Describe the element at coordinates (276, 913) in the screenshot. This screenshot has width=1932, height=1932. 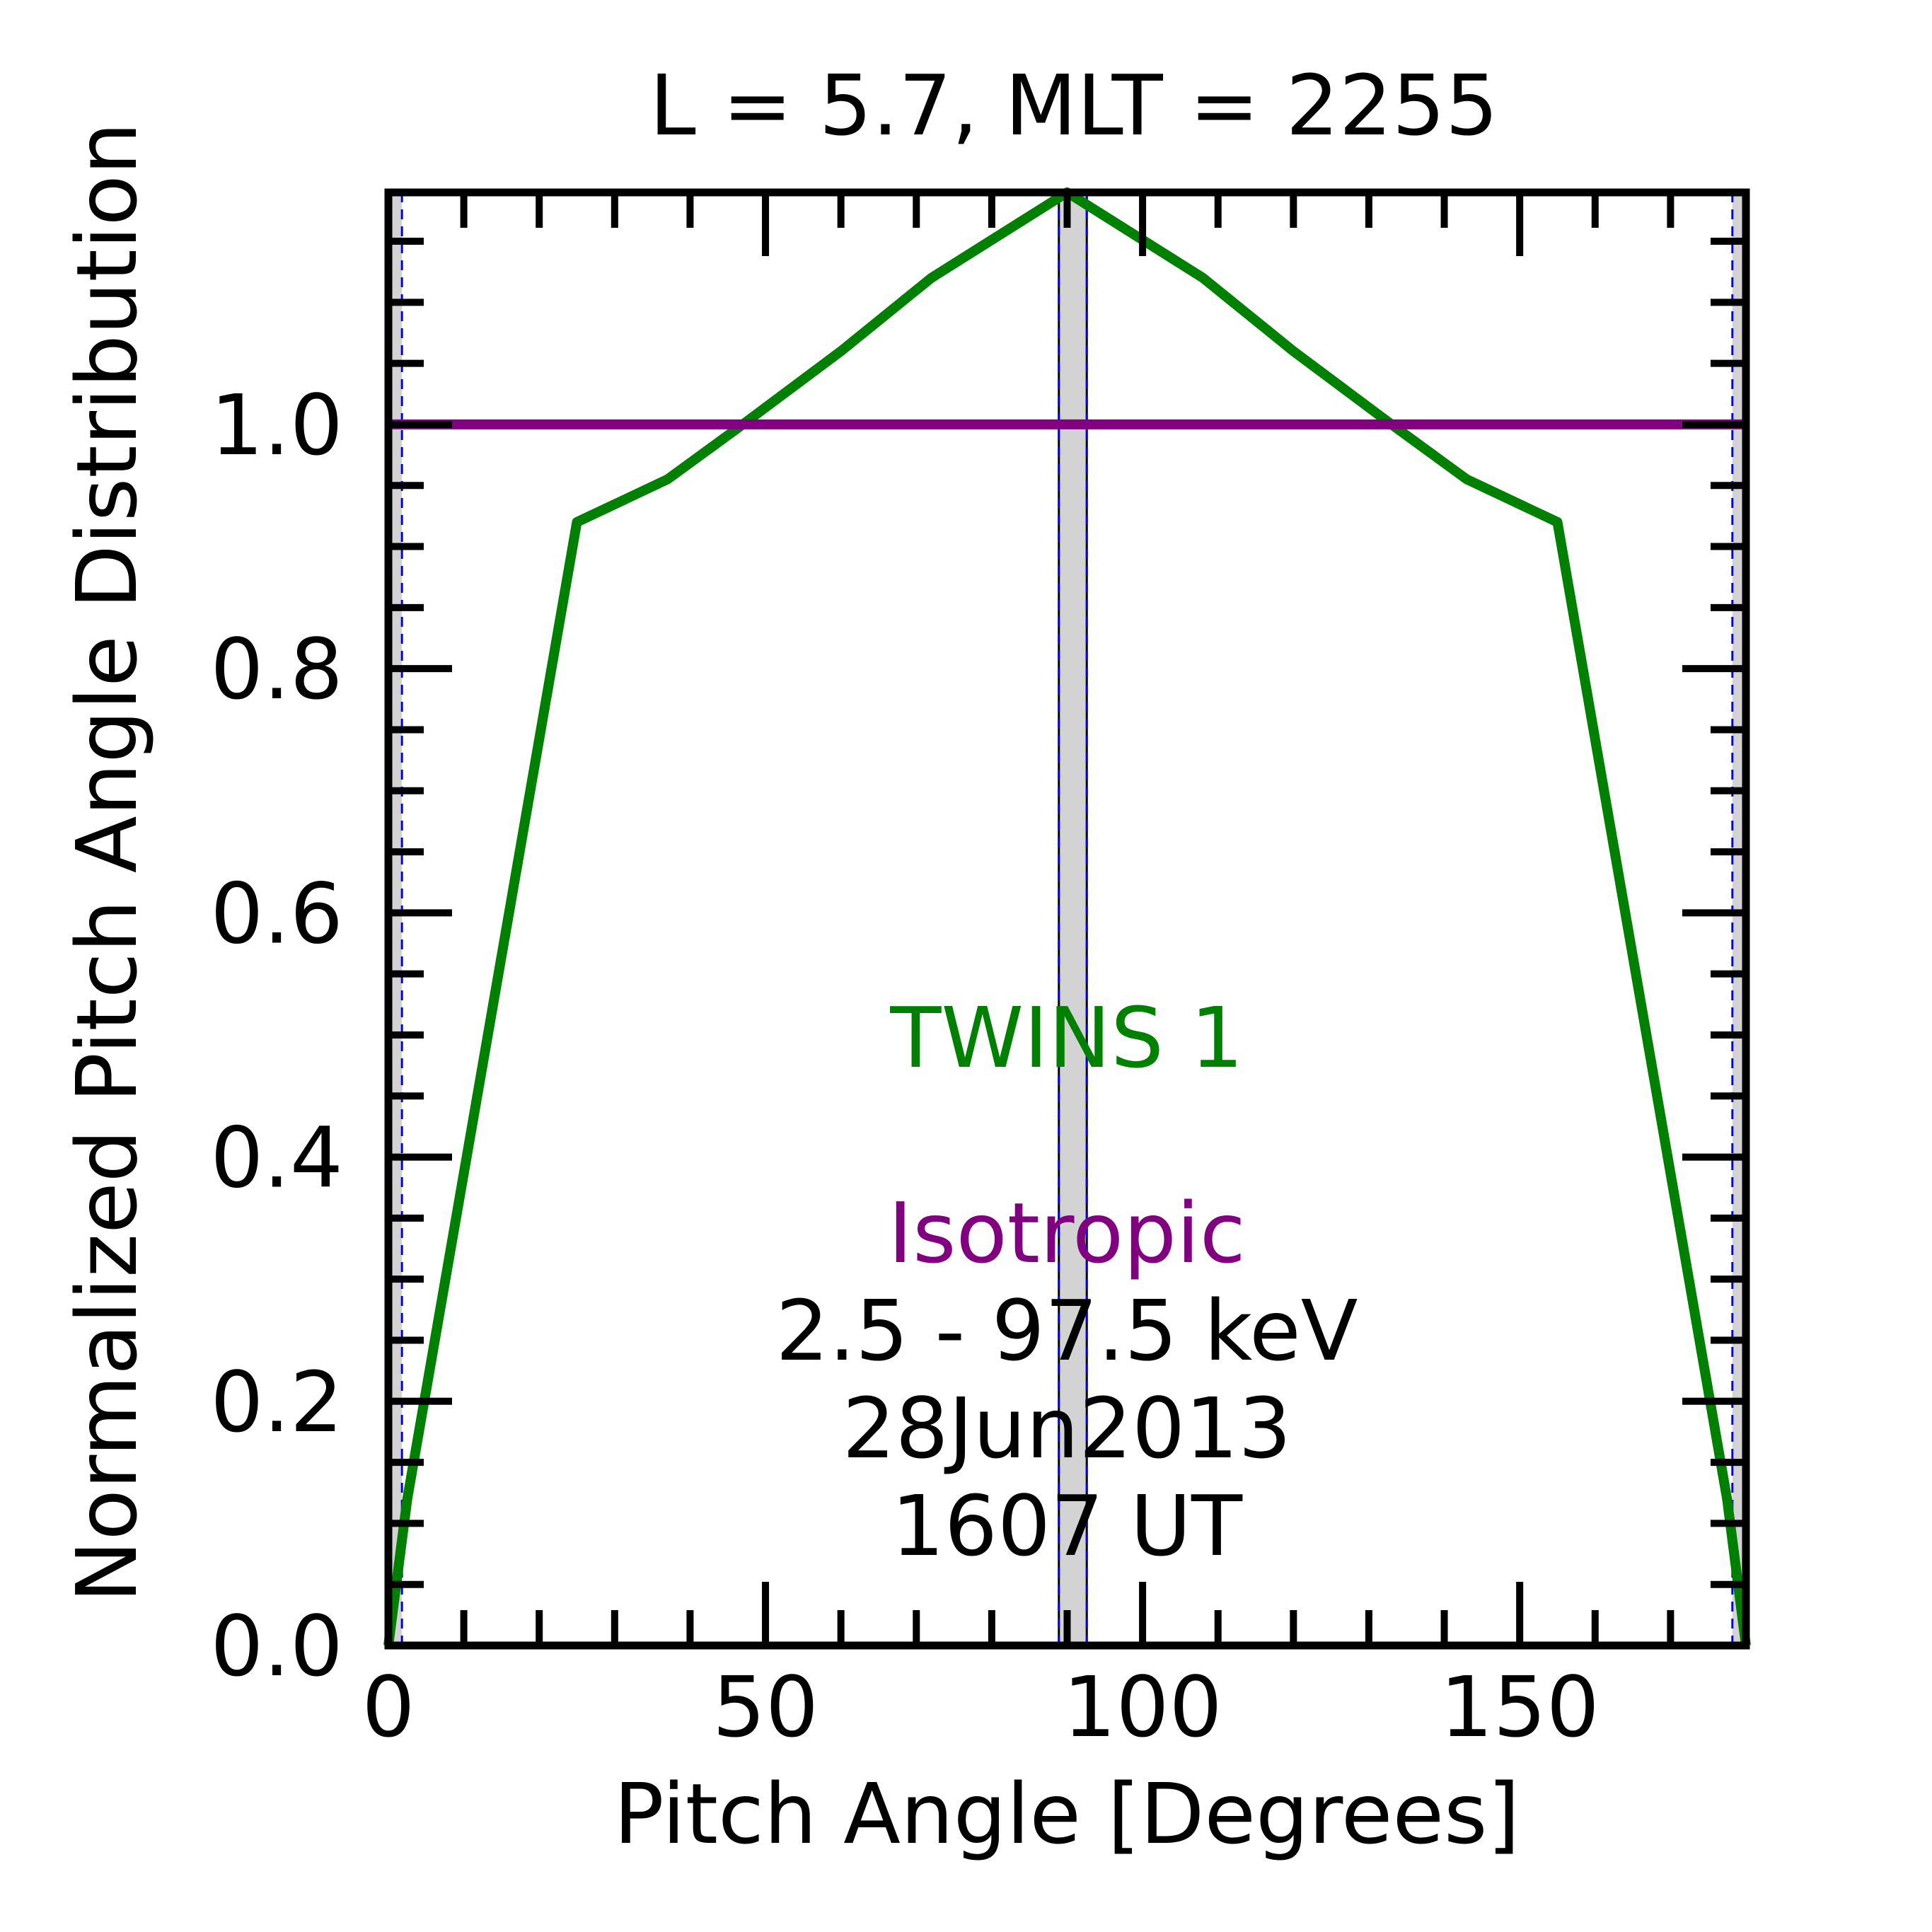
I see `y-tick-label-3: 0.6` at that location.